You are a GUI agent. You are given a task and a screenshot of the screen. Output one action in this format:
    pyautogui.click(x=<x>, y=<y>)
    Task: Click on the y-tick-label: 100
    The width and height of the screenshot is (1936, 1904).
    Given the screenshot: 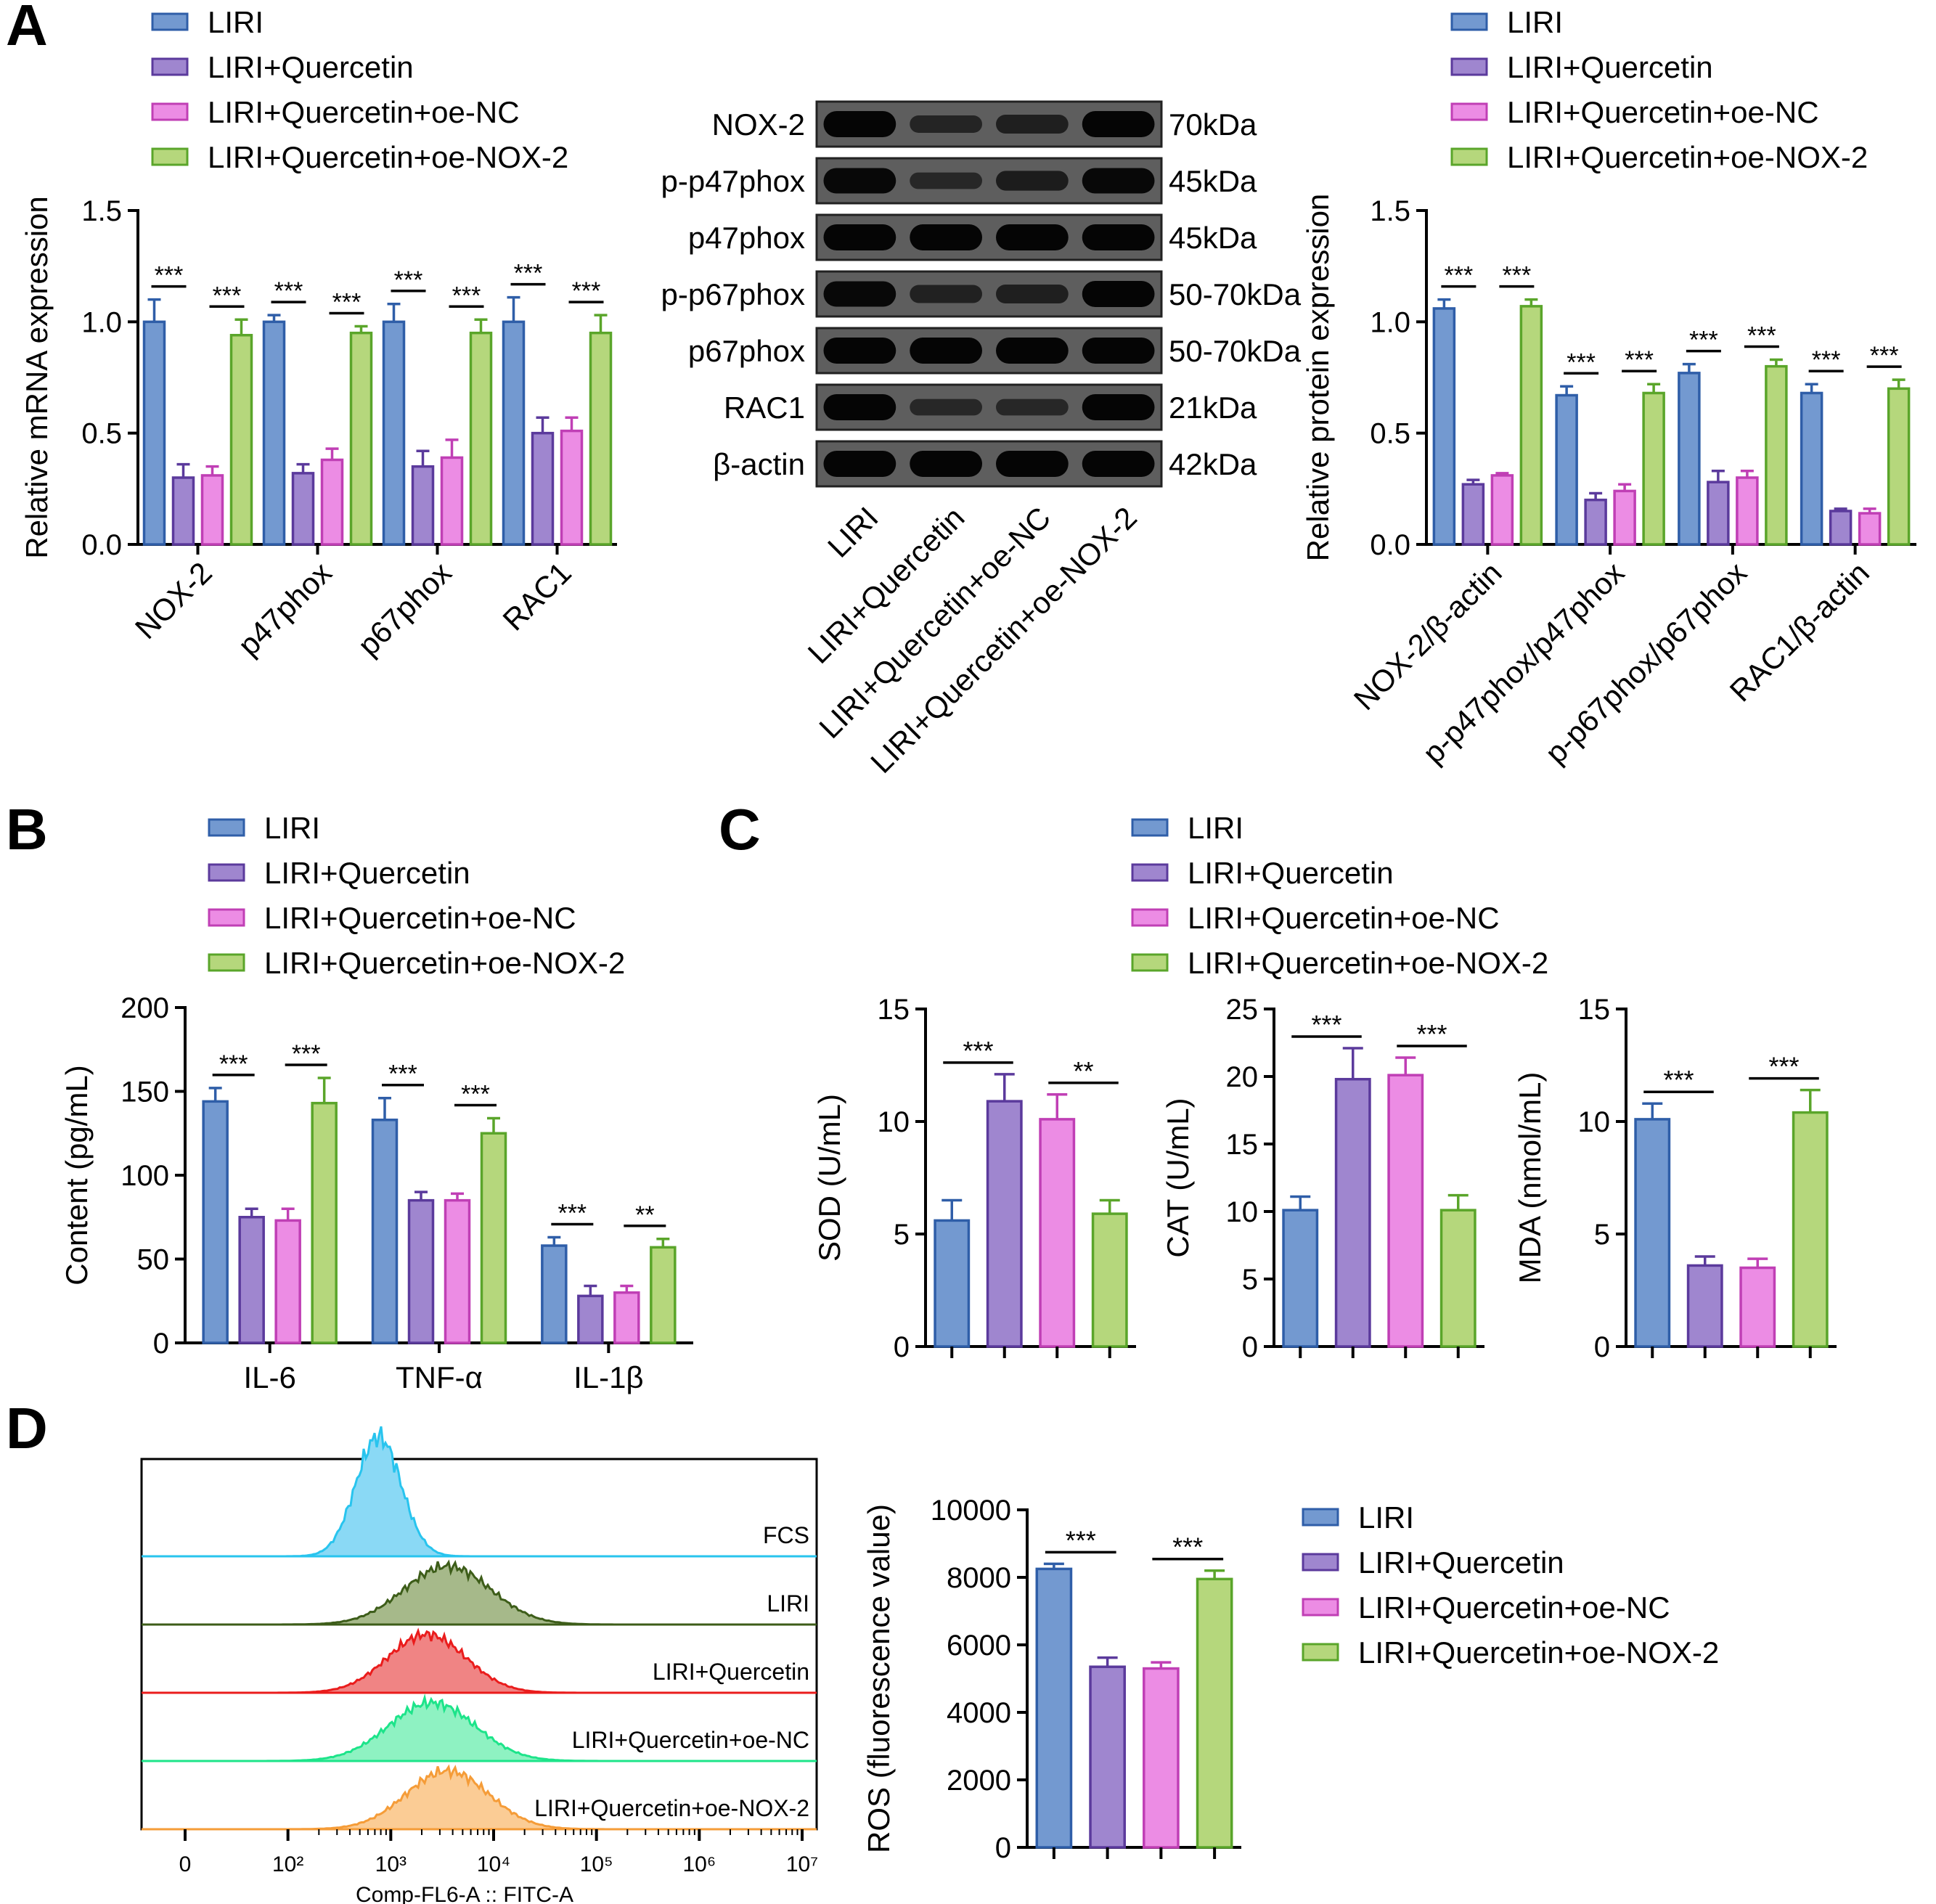 What is the action you would take?
    pyautogui.click(x=145, y=1176)
    